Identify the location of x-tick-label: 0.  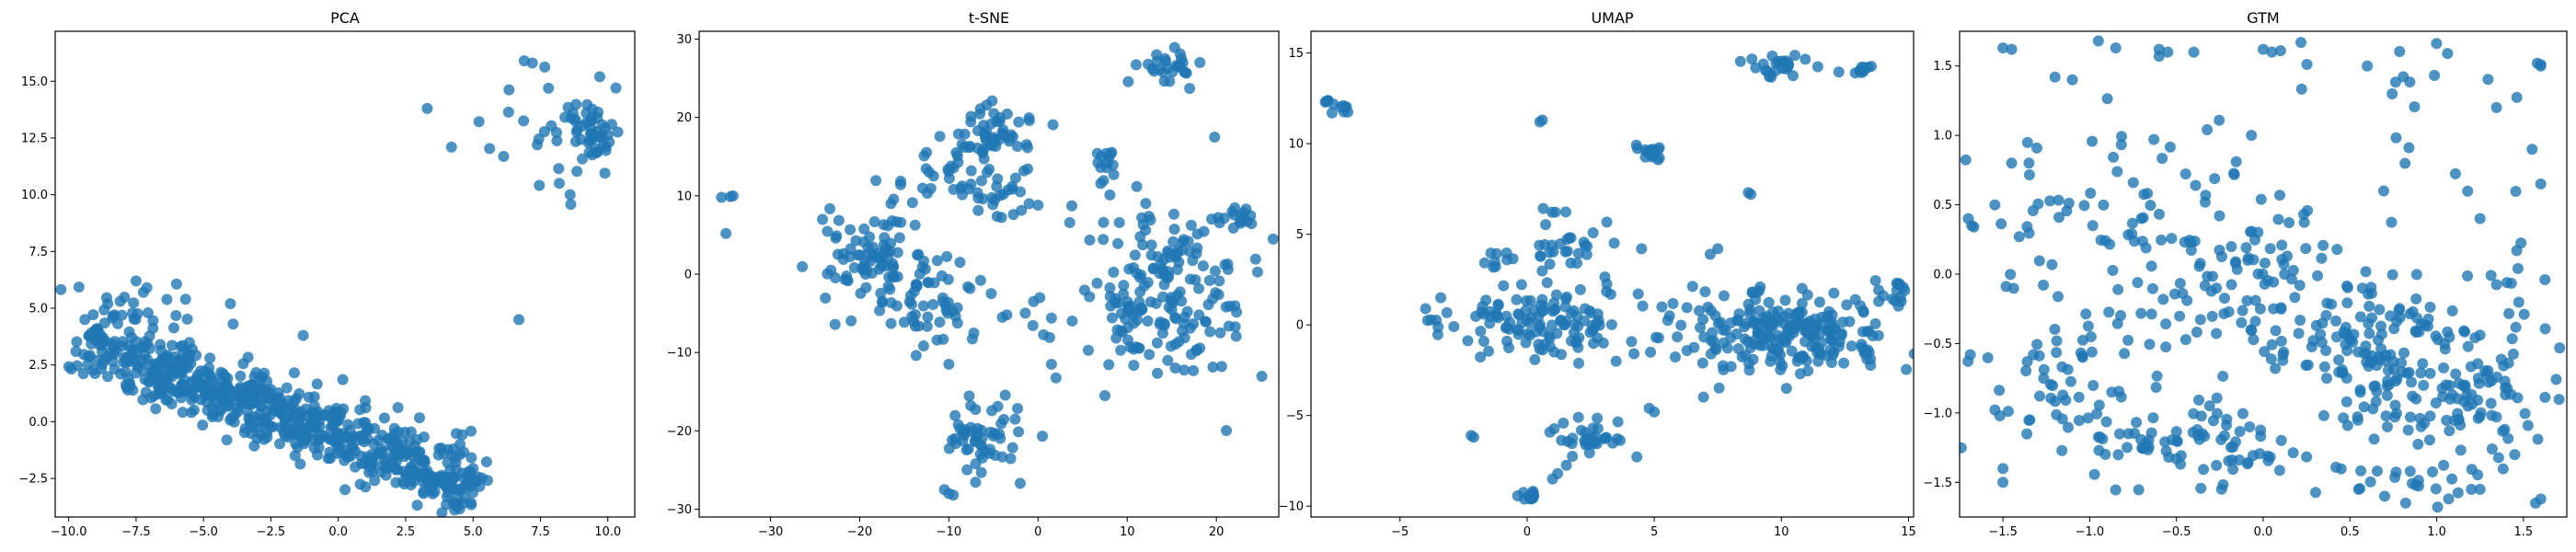
(1527, 532).